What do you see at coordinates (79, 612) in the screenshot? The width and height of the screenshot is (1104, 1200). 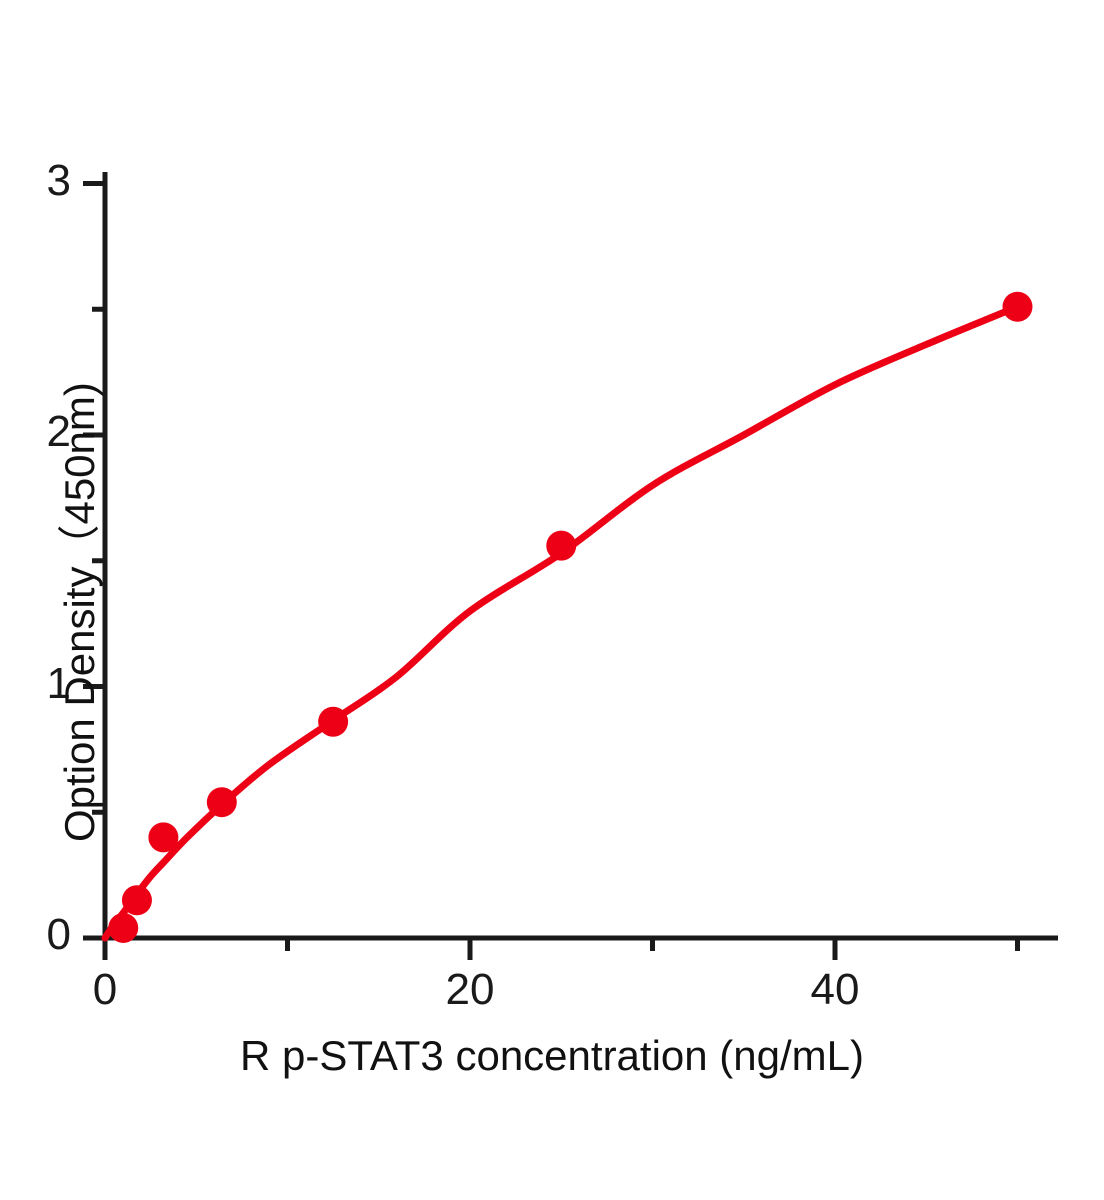 I see `y-axis-title: Option Density（450nm)` at bounding box center [79, 612].